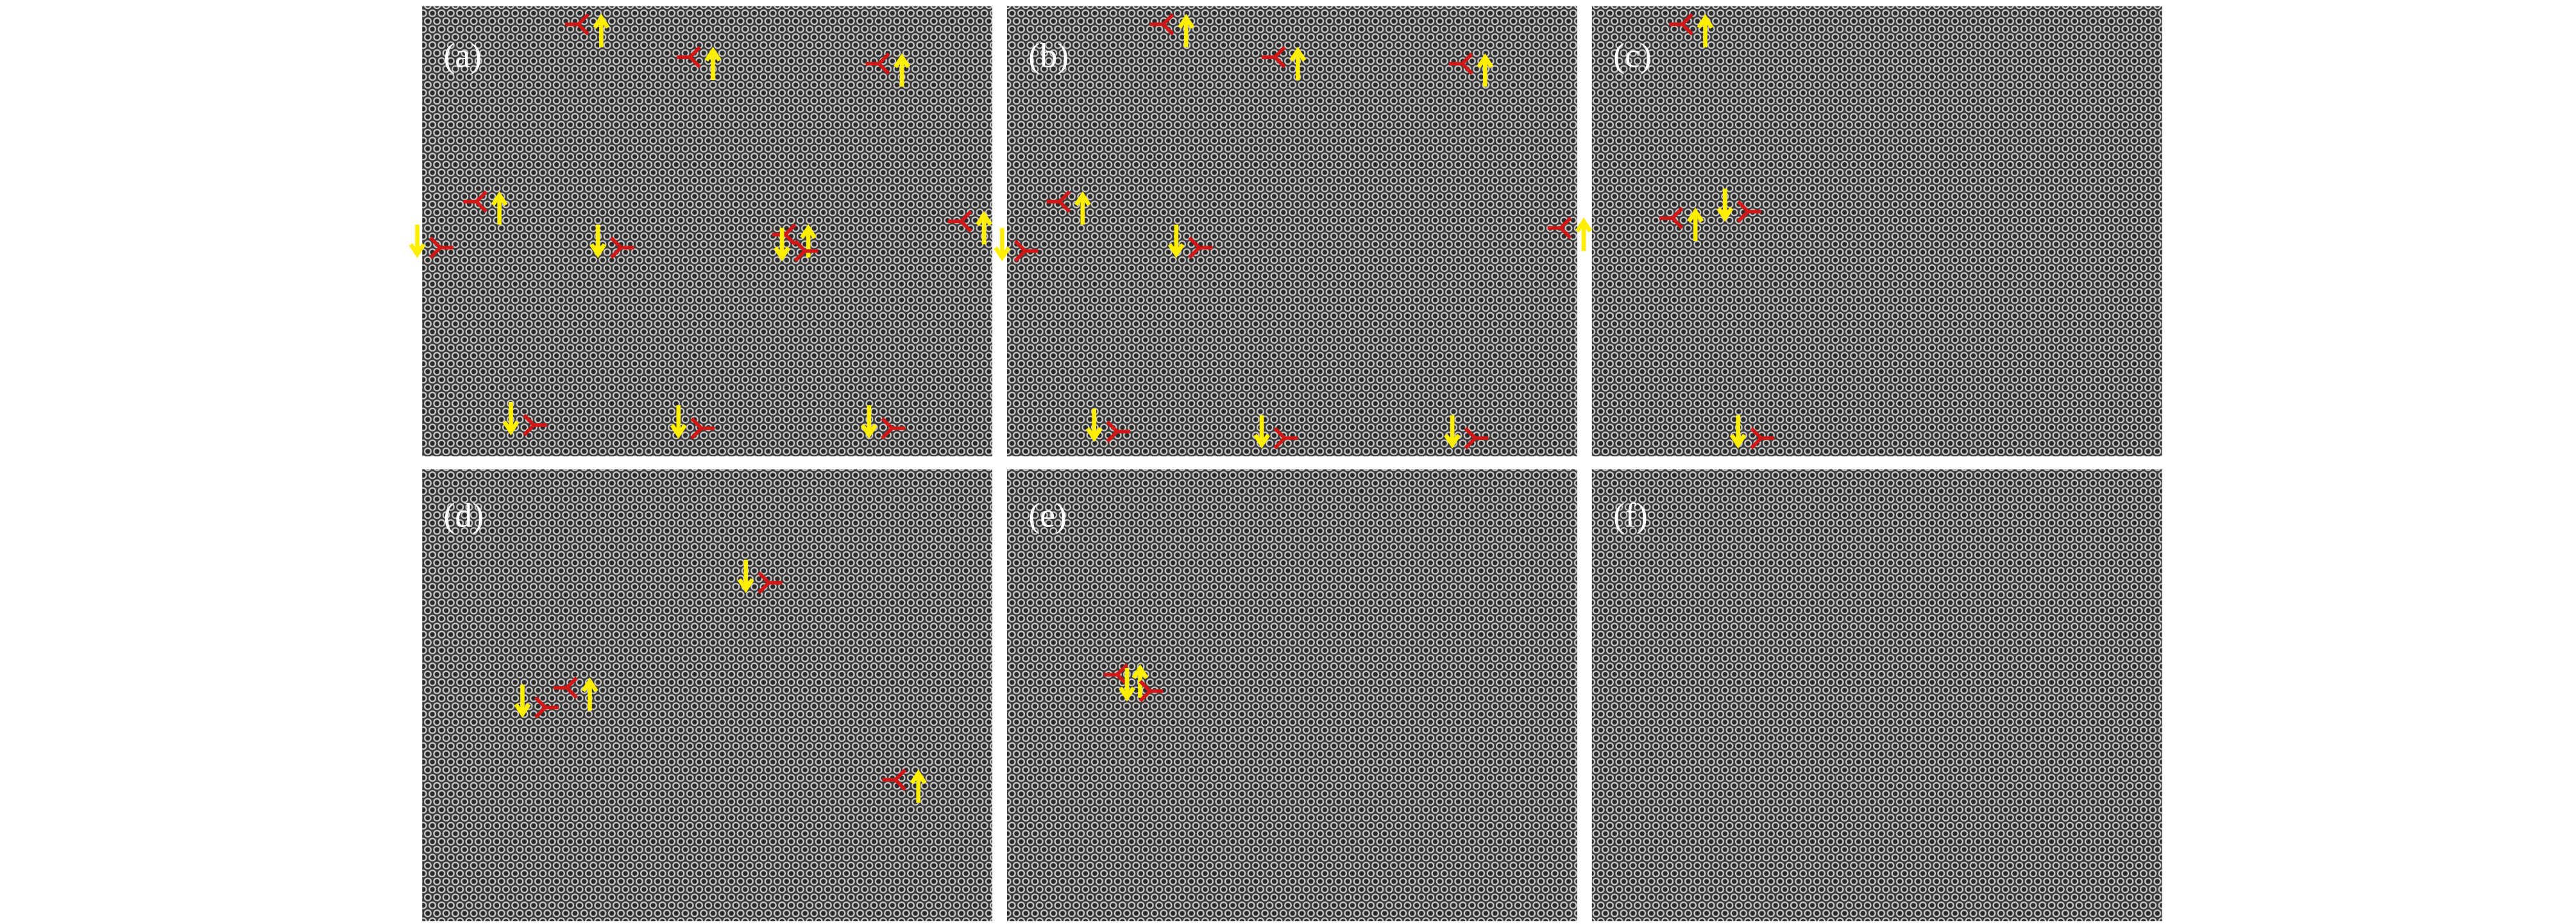 The height and width of the screenshot is (924, 2576). Describe the element at coordinates (1048, 56) in the screenshot. I see `panel-label: (b)` at that location.